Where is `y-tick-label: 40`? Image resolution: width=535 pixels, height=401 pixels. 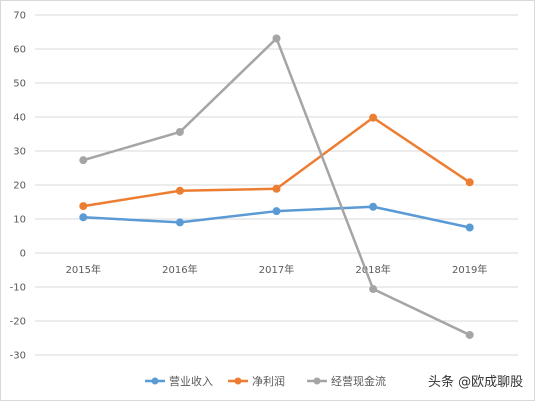
y-tick-label: 40 is located at coordinates (19, 118).